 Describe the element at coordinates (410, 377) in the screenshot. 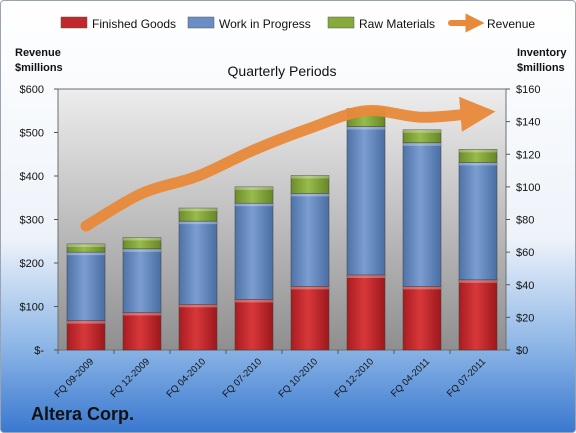

I see `x-tick-label: FQ 04-2011` at that location.